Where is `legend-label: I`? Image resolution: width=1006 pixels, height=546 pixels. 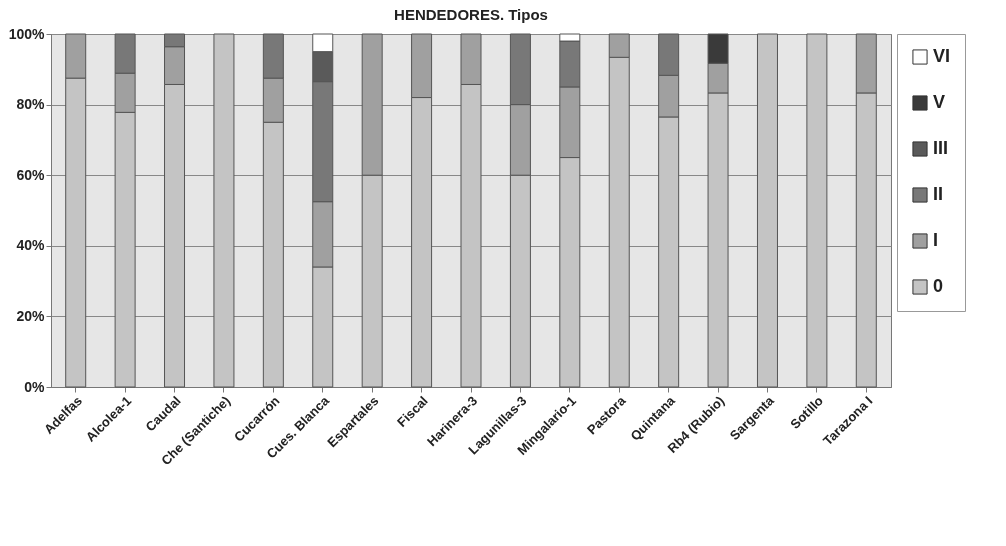 legend-label: I is located at coordinates (936, 240).